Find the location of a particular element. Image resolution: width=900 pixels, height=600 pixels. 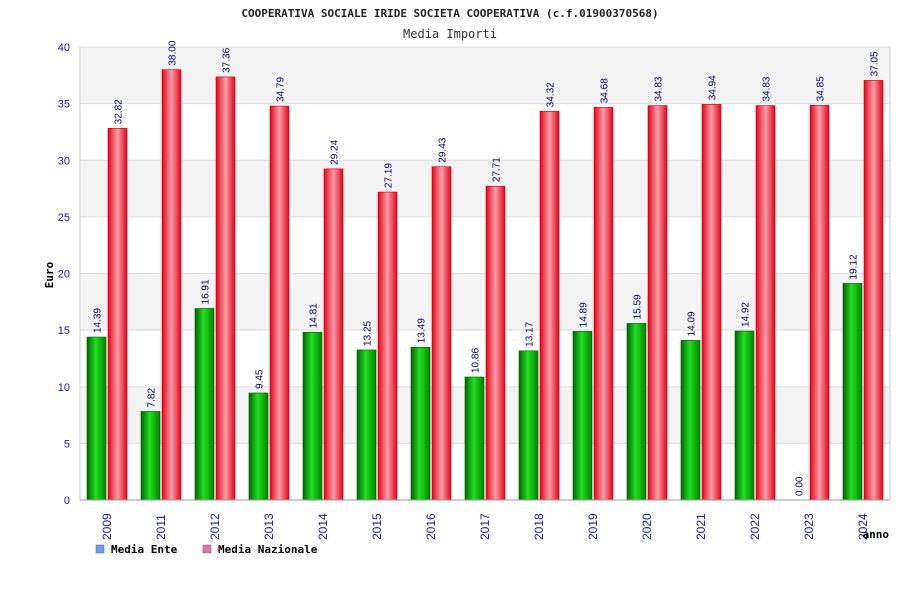

x-tick-label-2019: 2019 is located at coordinates (593, 526).